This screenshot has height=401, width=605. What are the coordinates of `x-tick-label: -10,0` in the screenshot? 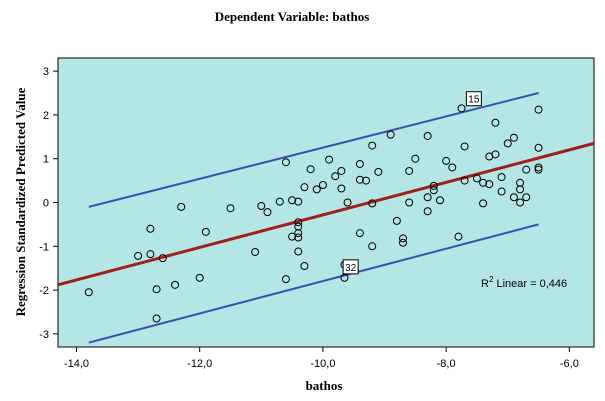 It's located at (322, 364).